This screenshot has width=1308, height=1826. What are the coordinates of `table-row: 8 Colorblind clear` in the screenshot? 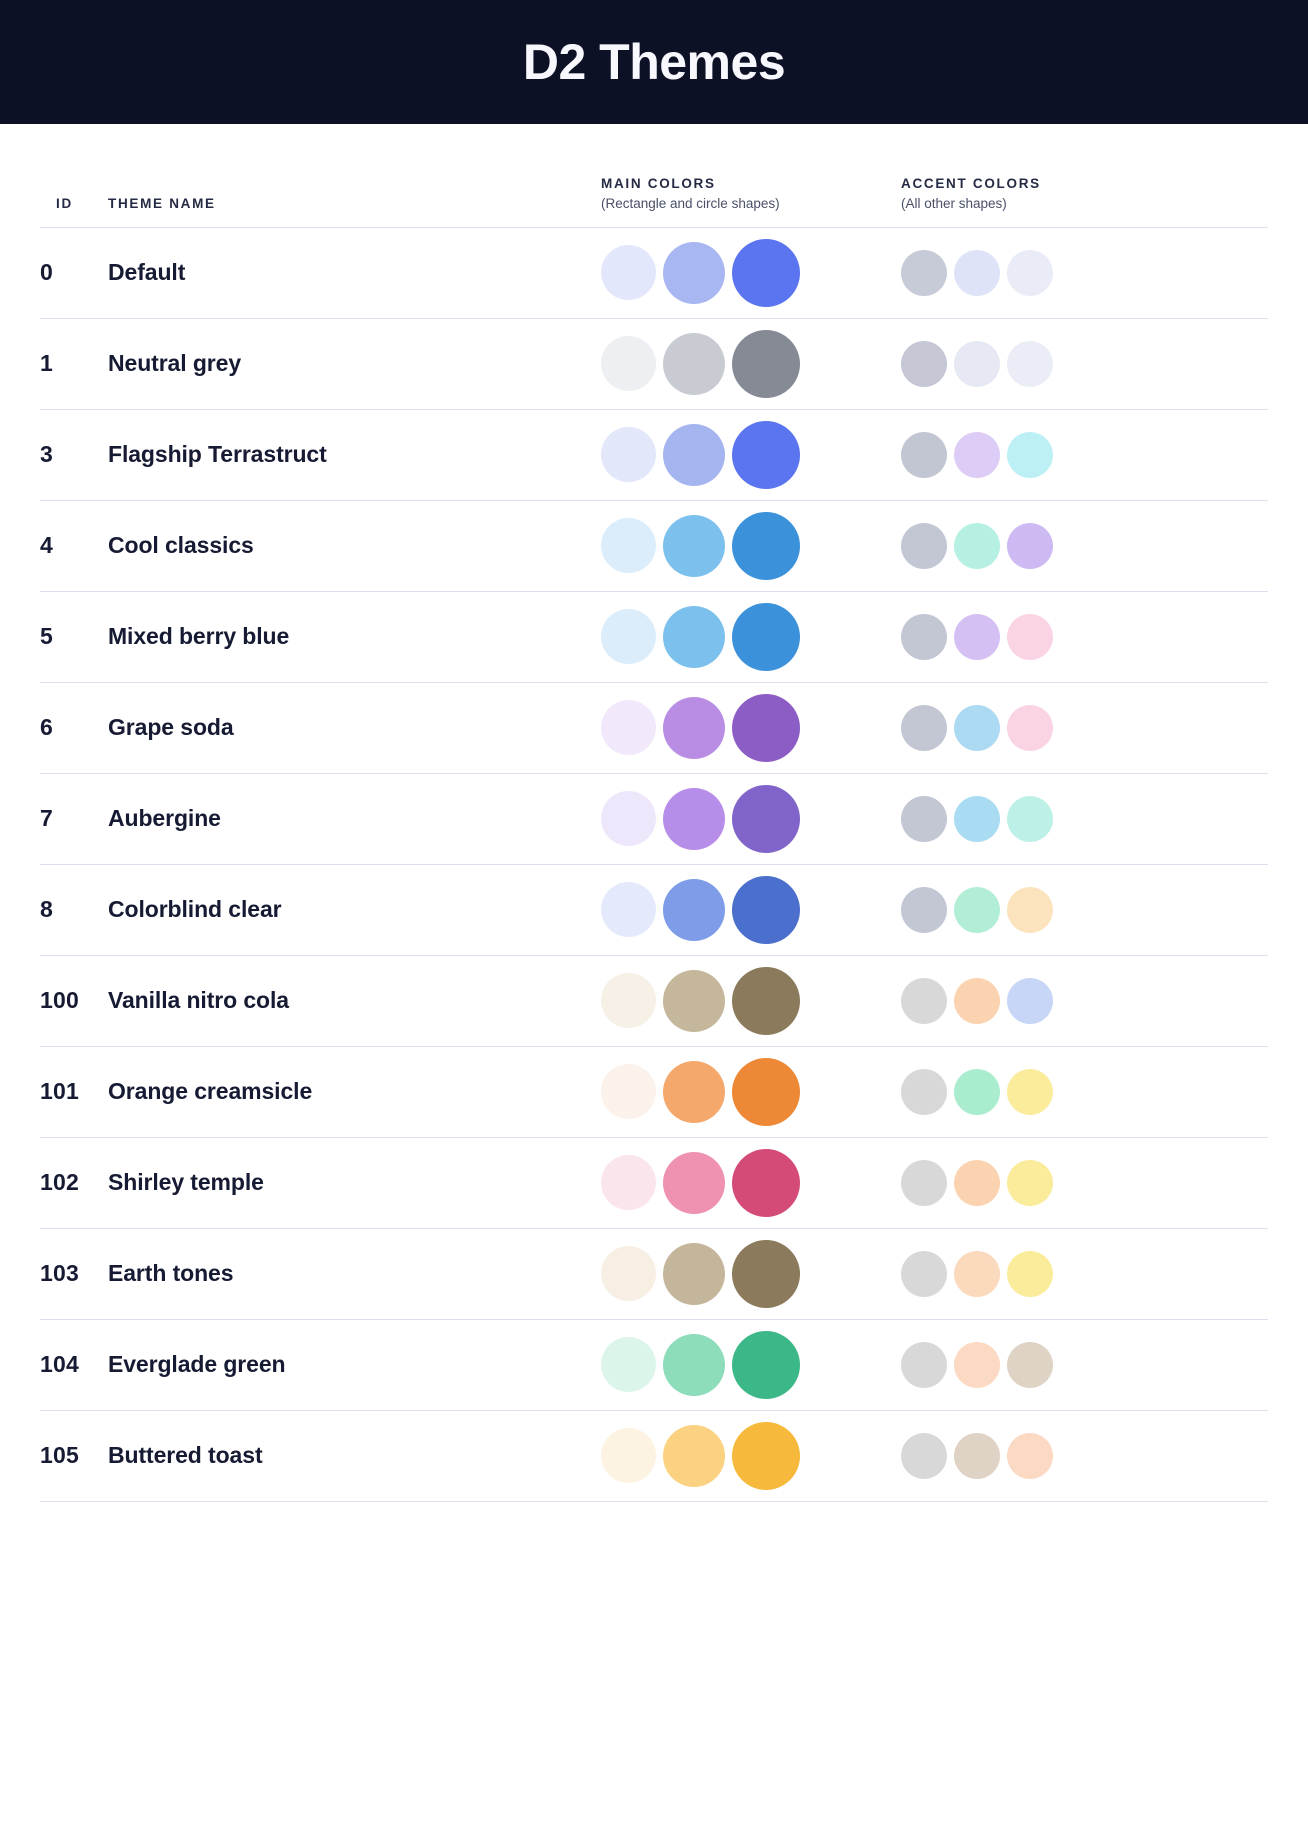 It's located at (654, 910).